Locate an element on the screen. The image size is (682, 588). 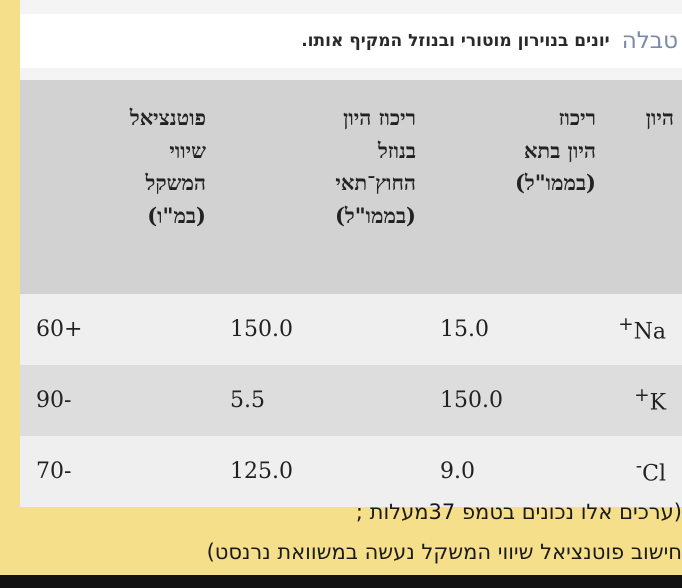
header-inside-concentration: ריכוז היון בתא (בממו"ל) is located at coordinates (514, 187).